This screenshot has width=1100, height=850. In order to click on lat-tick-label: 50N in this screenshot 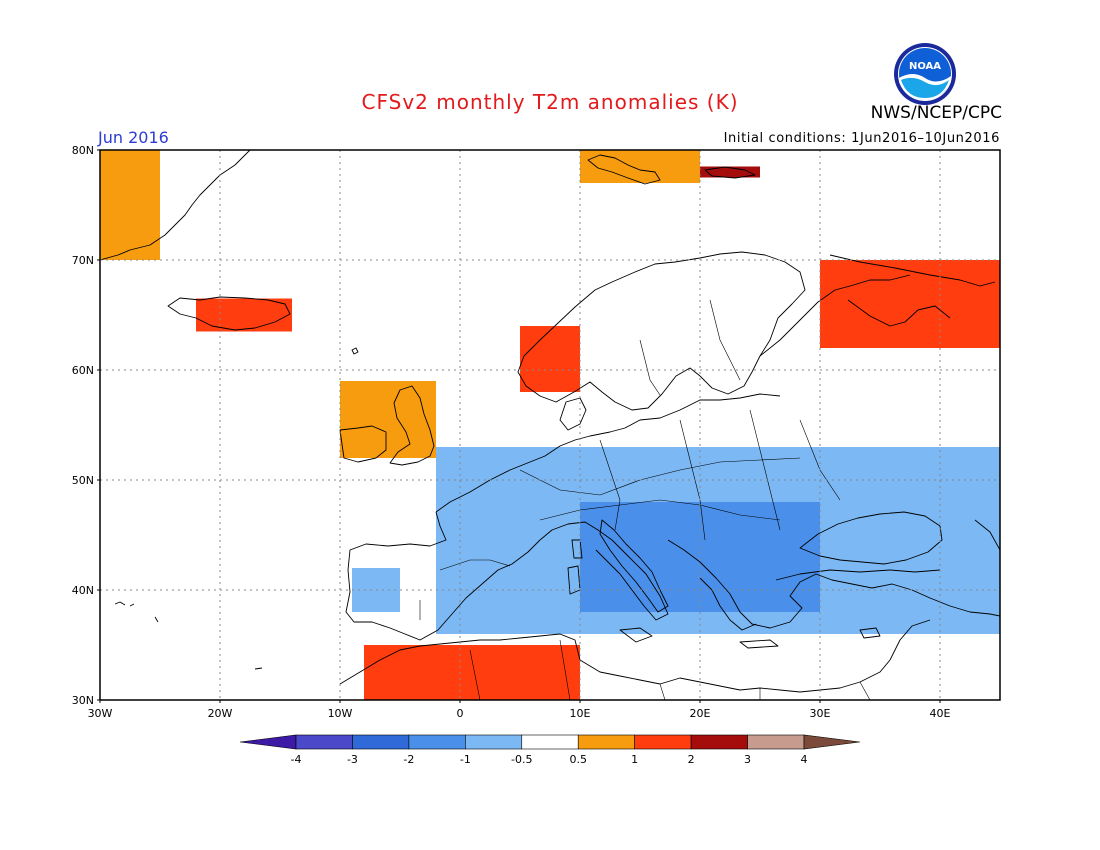, I will do `click(83, 480)`.